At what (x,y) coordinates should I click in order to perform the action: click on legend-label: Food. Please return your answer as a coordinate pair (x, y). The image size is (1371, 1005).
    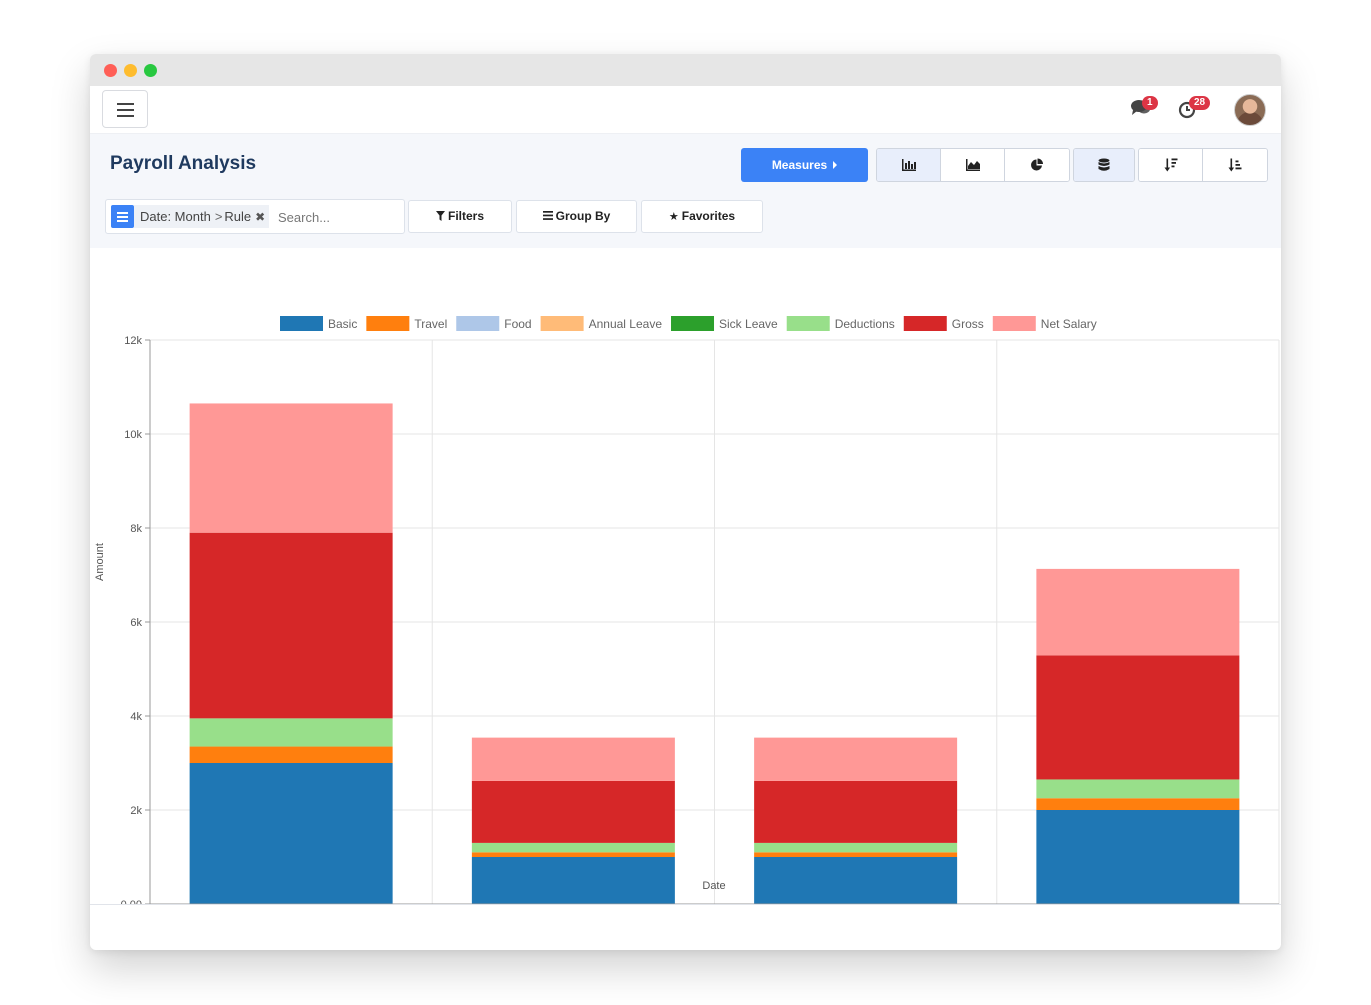
    Looking at the image, I should click on (517, 324).